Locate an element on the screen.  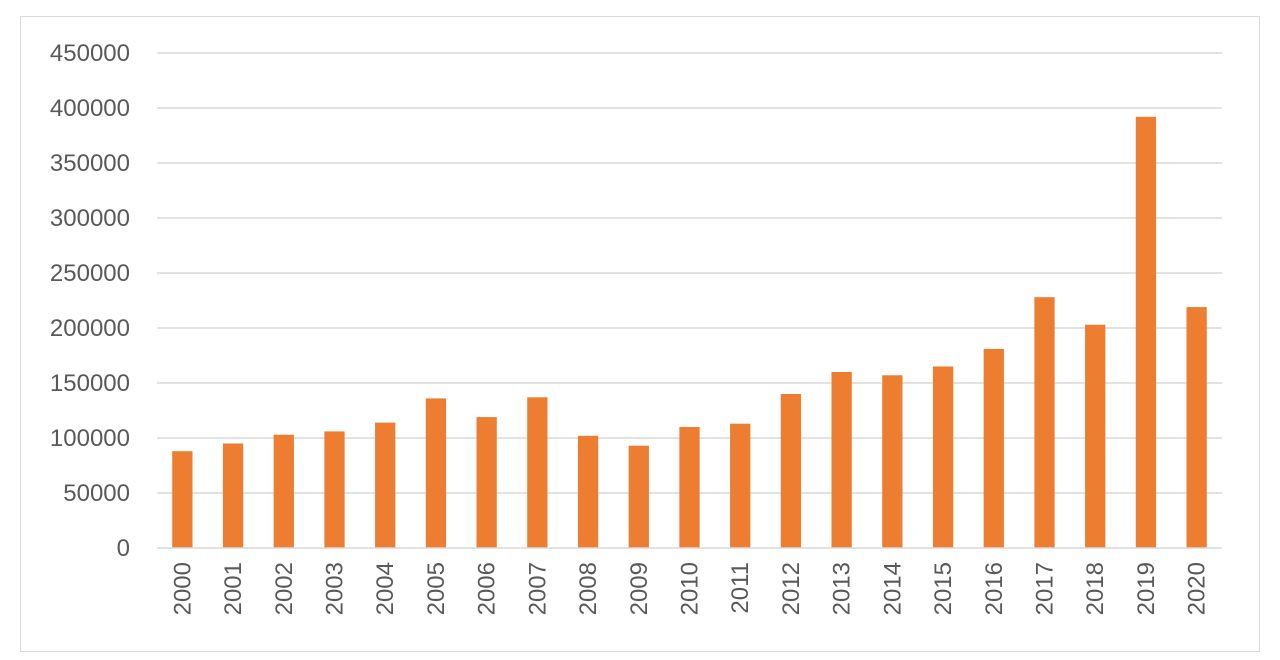
x-tick-label: 2003 is located at coordinates (335, 588).